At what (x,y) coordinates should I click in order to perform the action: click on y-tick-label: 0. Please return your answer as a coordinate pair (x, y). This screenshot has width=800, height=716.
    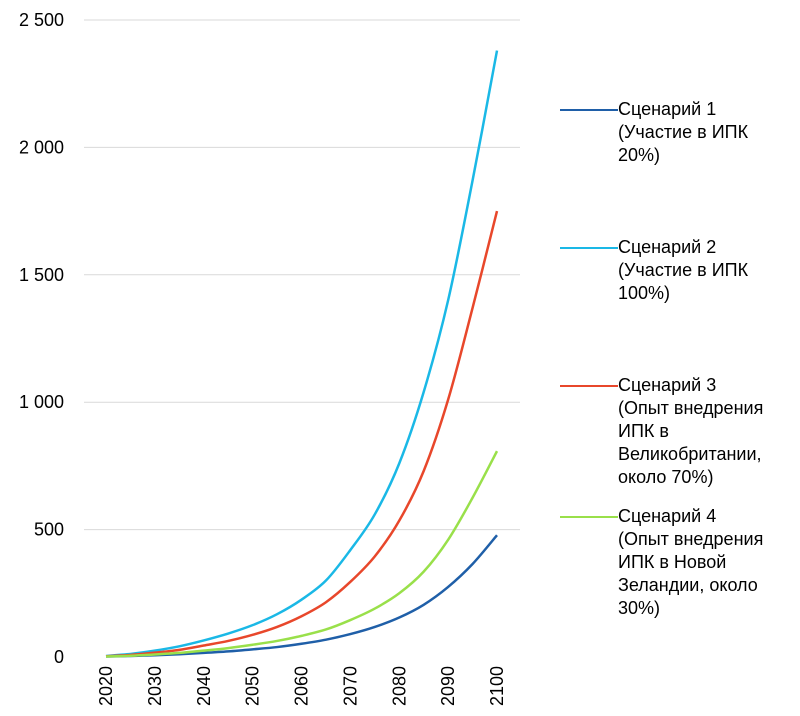
    Looking at the image, I should click on (59, 657).